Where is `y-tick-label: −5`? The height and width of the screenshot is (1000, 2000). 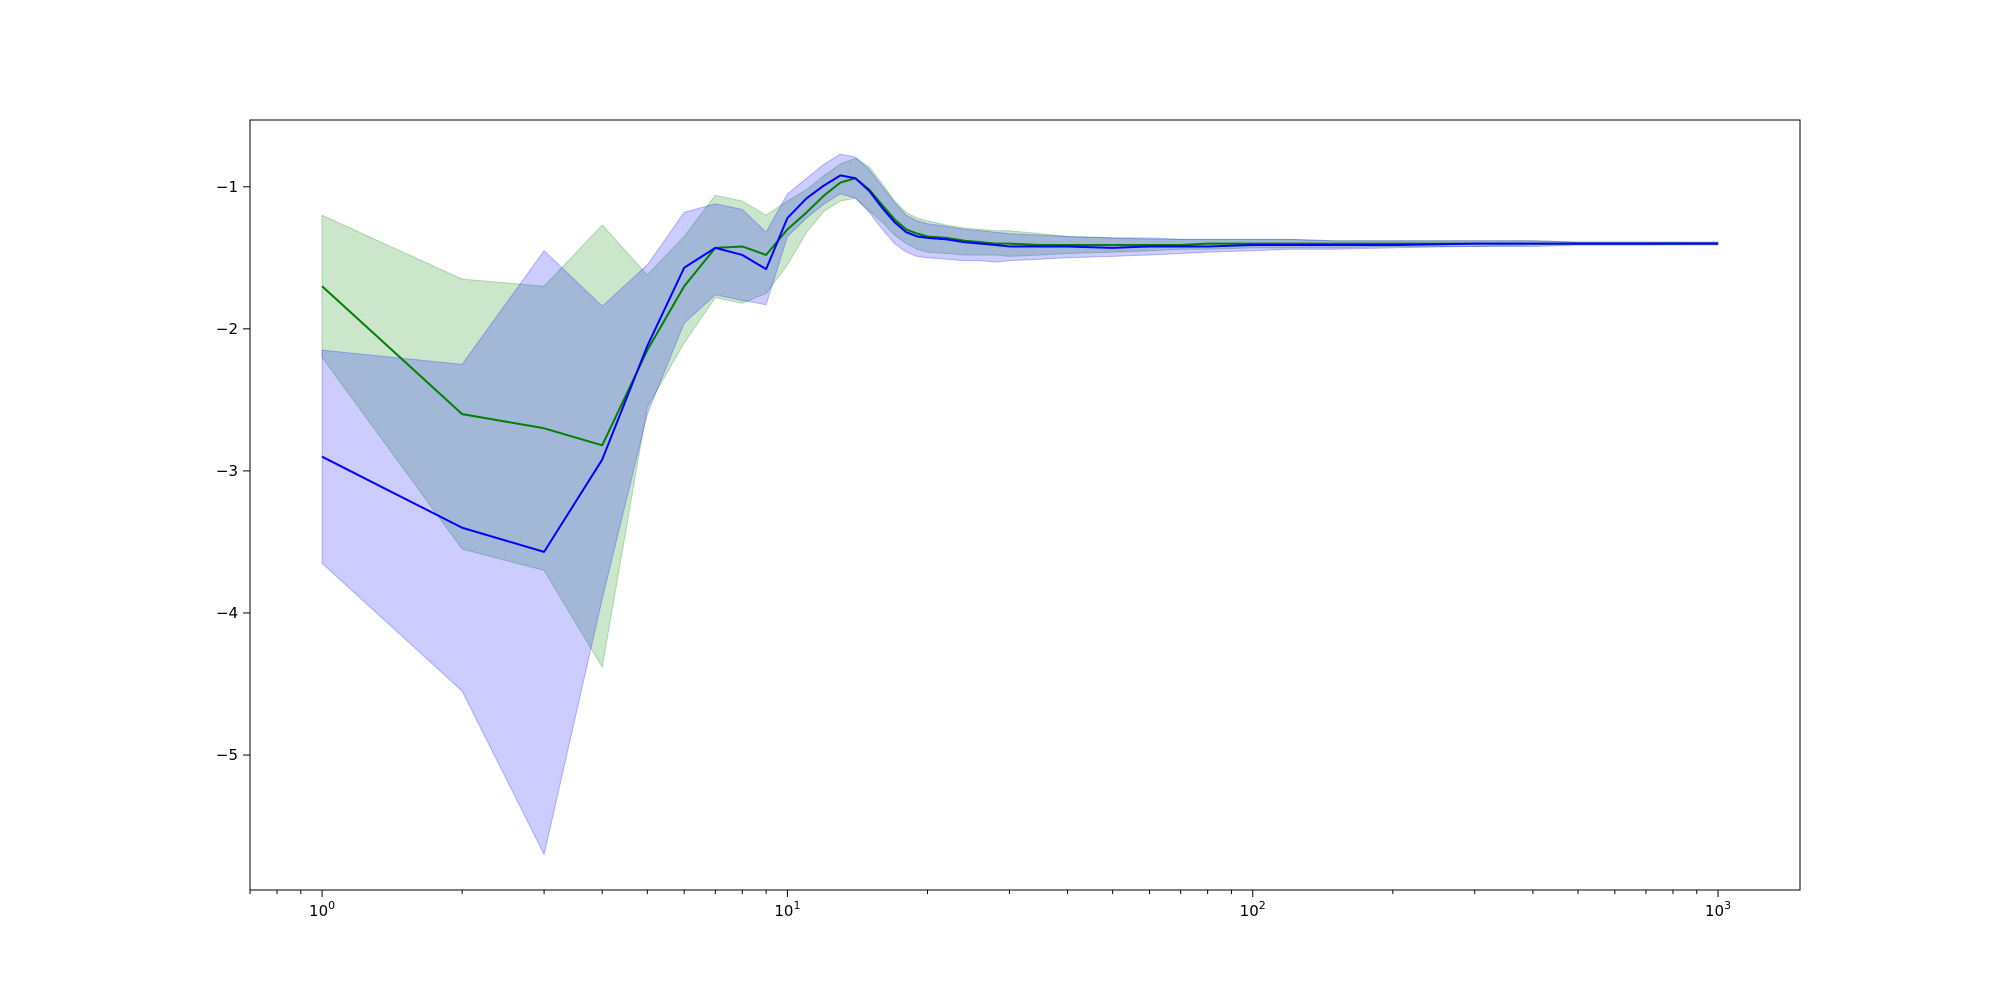 y-tick-label: −5 is located at coordinates (227, 755).